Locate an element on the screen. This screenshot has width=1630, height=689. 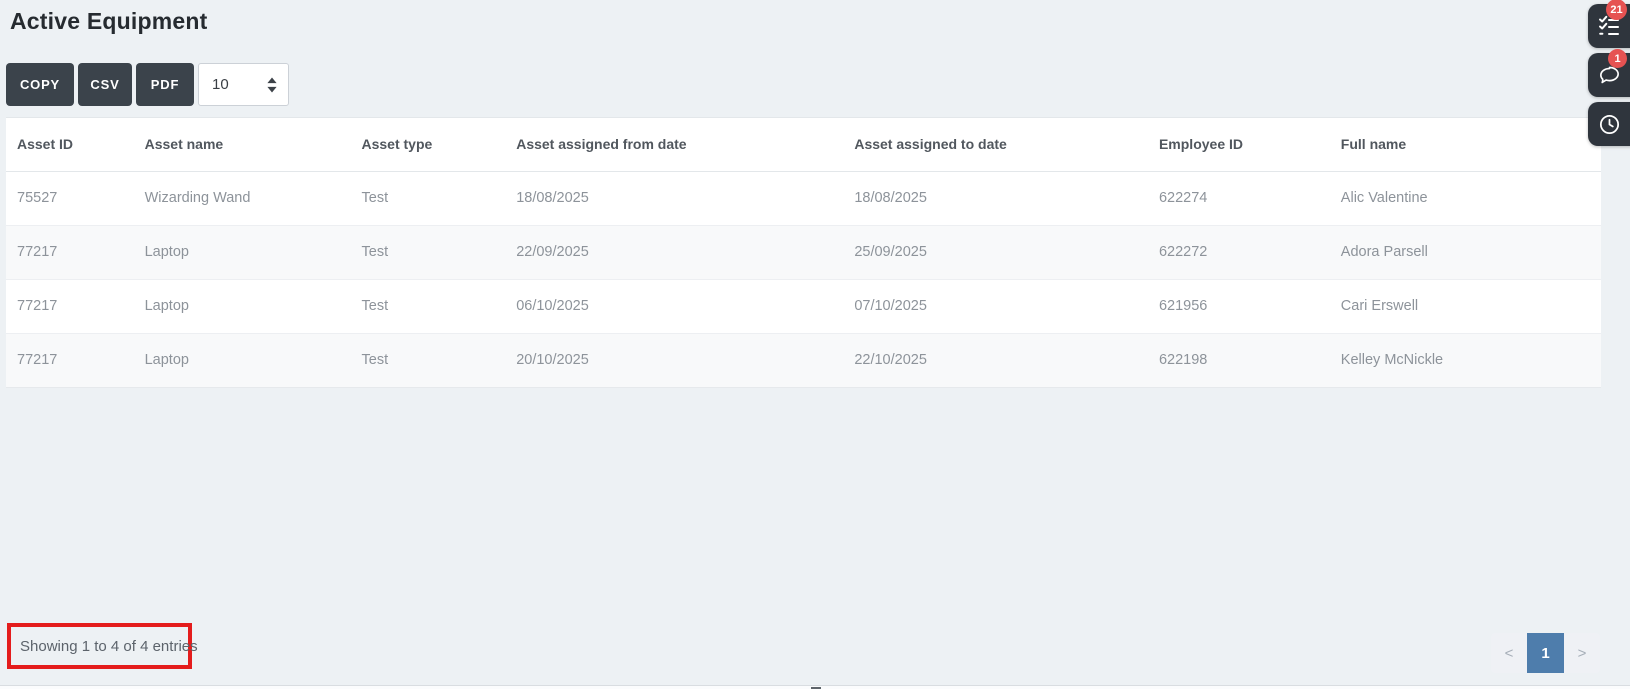
column-header-asset-id: Asset ID is located at coordinates (70, 145).